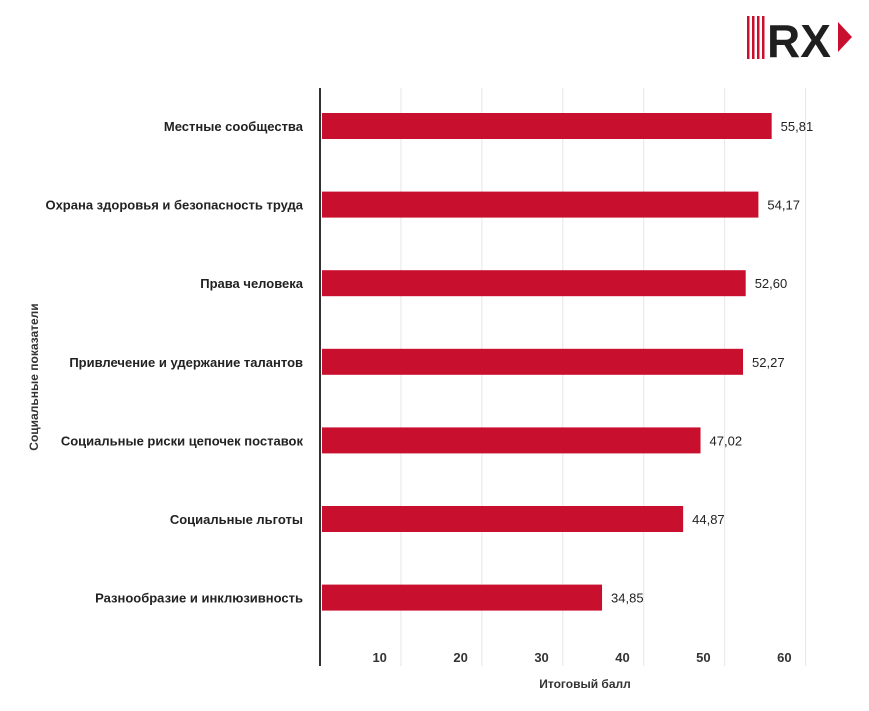 Image resolution: width=869 pixels, height=711 pixels. What do you see at coordinates (174, 205) in the screenshot?
I see `category-label: Охрана здоровья и безопасность труда` at bounding box center [174, 205].